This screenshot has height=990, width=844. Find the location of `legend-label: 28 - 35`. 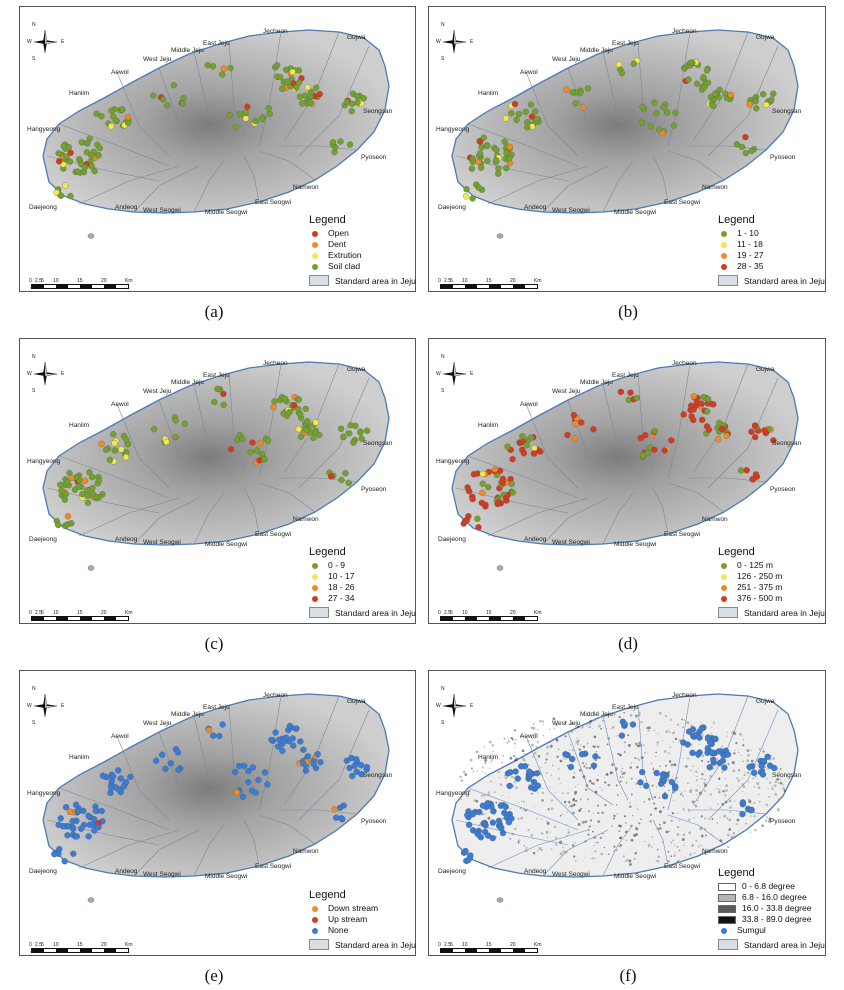

legend-label: 28 - 35 is located at coordinates (750, 266).